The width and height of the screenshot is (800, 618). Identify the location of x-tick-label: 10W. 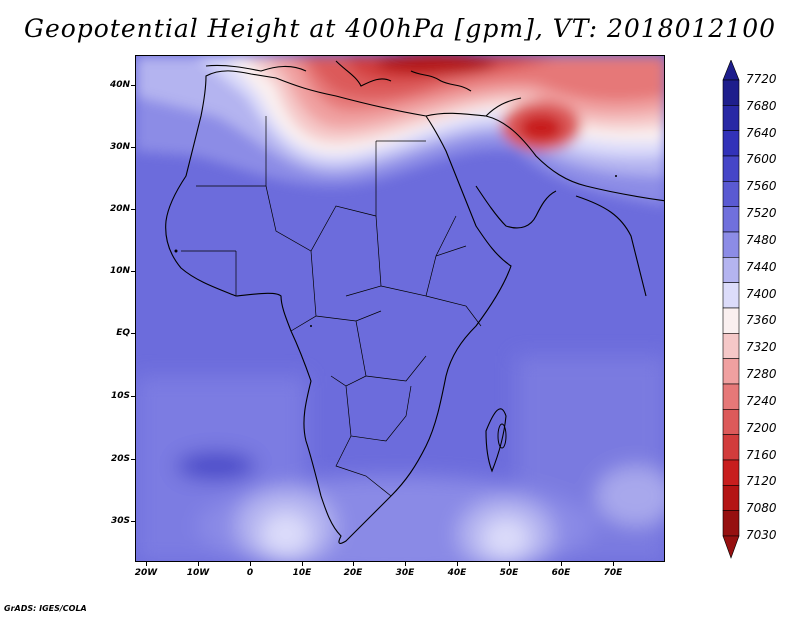
(198, 573).